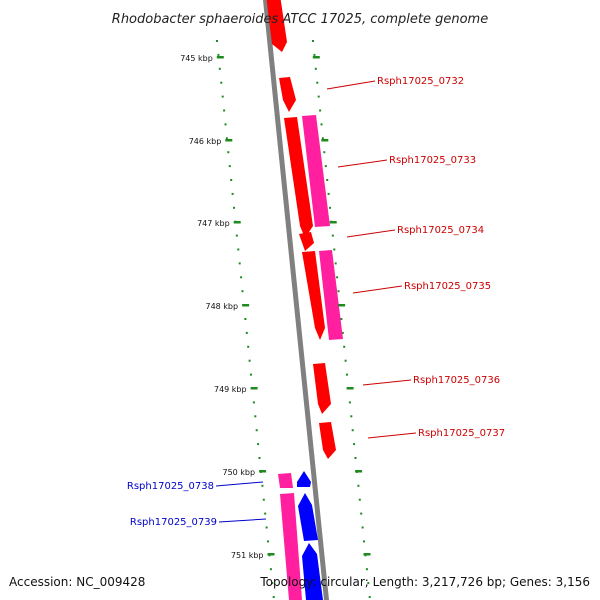 This screenshot has width=600, height=600. Describe the element at coordinates (440, 230) in the screenshot. I see `gene-label: Rsph17025_0734` at that location.